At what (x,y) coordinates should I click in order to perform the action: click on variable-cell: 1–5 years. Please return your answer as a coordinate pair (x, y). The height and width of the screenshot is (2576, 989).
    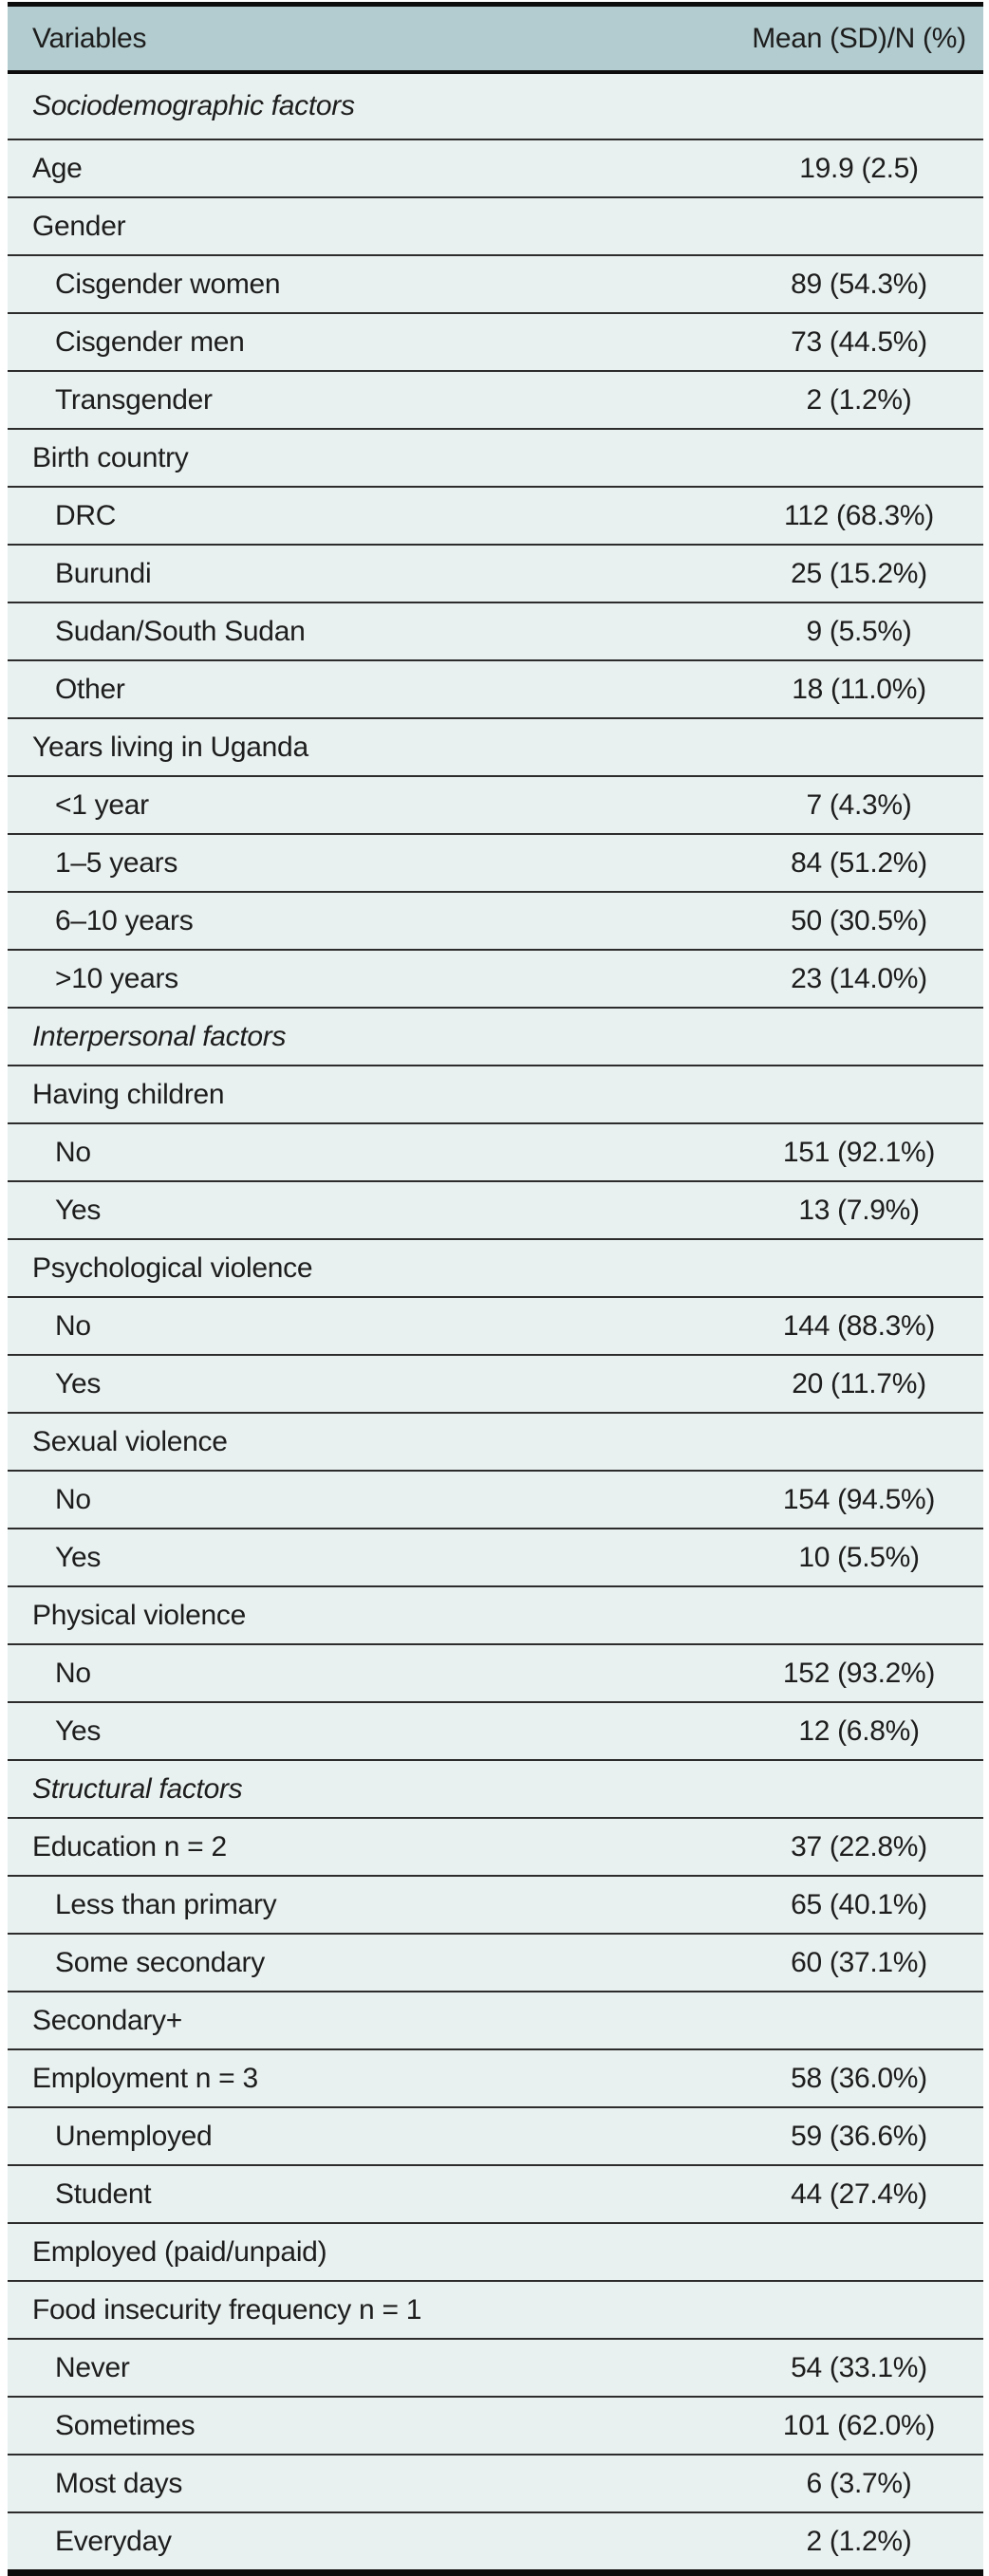
    Looking at the image, I should click on (372, 862).